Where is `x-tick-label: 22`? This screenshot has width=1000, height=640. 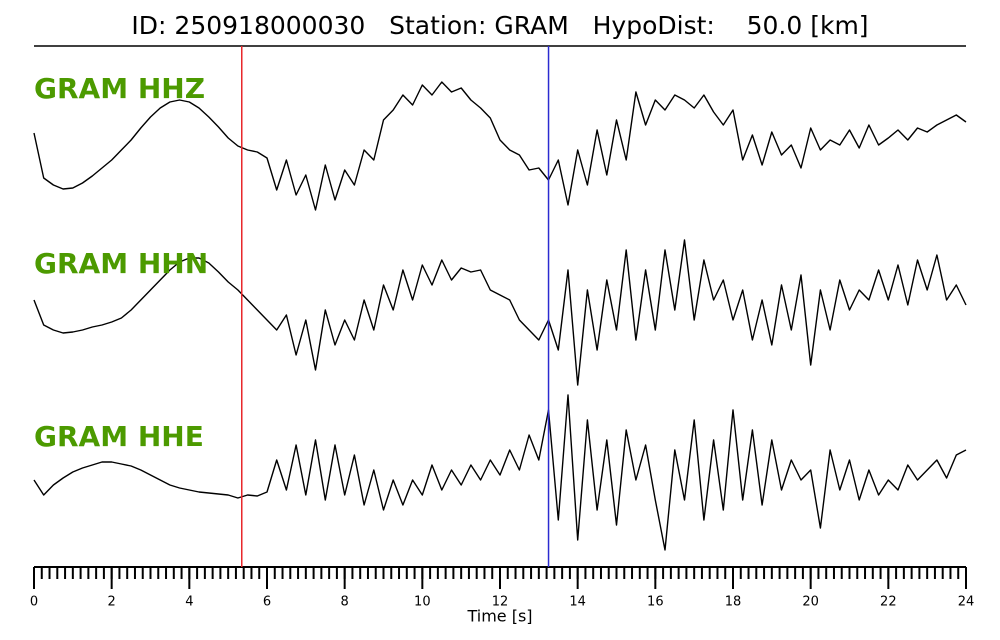
x-tick-label: 22 is located at coordinates (888, 602).